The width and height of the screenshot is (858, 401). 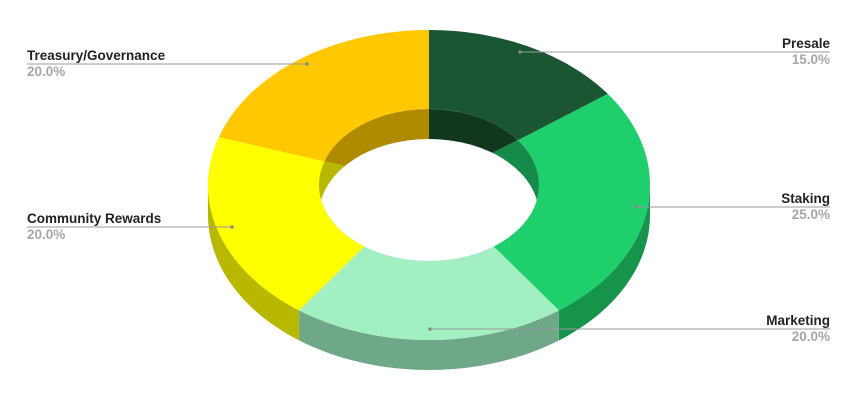 What do you see at coordinates (805, 198) in the screenshot?
I see `label-name: Staking` at bounding box center [805, 198].